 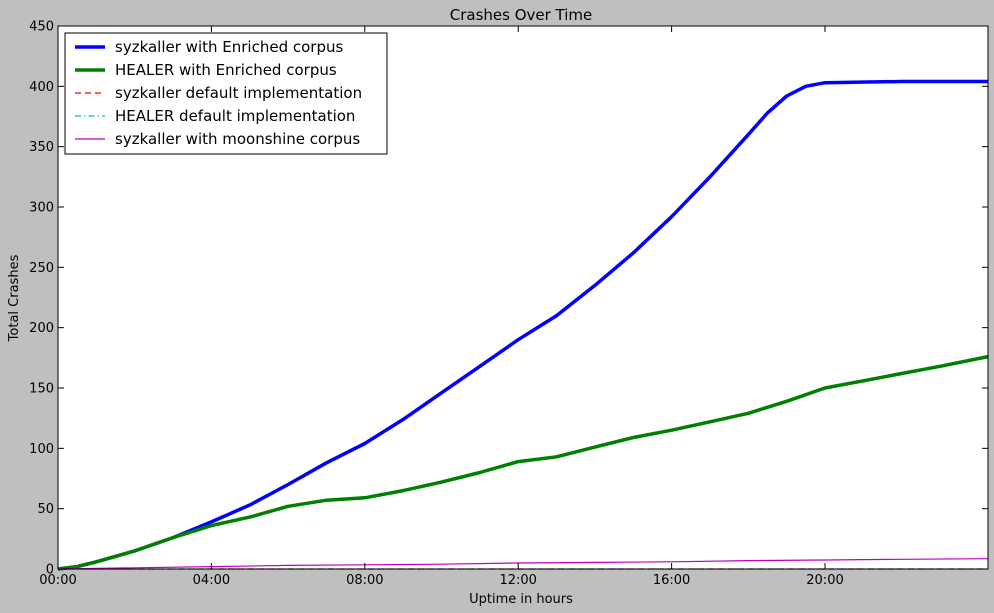 What do you see at coordinates (41, 147) in the screenshot?
I see `y-tick-label: 350` at bounding box center [41, 147].